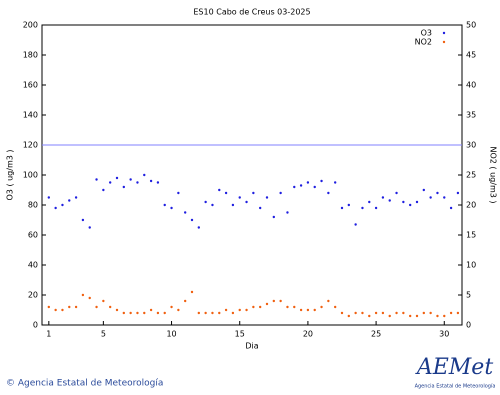 Image resolution: width=500 pixels, height=395 pixels. I want to click on logo-caption: Agencia Estatal de Meteorología, so click(455, 386).